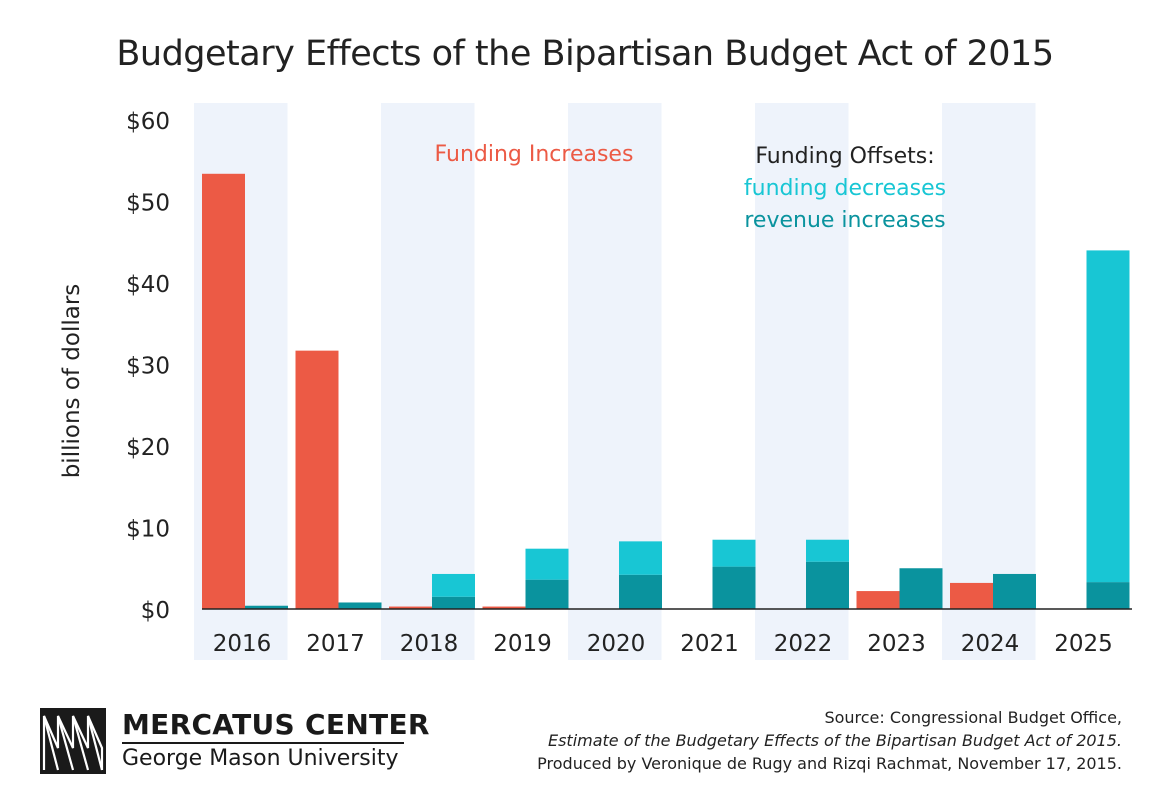  Describe the element at coordinates (223, 391) in the screenshot. I see `bar-increase-2016` at that location.